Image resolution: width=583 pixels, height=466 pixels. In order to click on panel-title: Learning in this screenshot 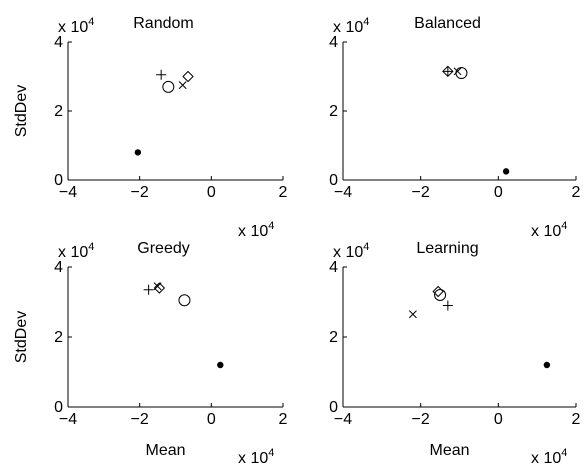, I will do `click(447, 248)`.